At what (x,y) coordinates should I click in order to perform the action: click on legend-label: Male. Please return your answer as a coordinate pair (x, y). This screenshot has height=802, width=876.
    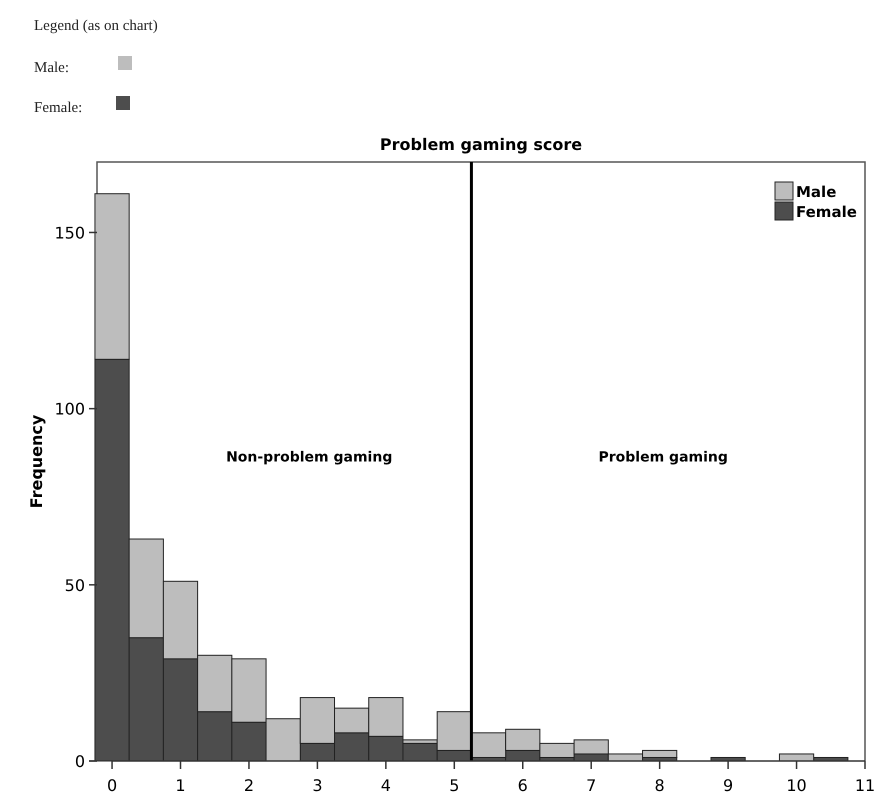
    Looking at the image, I should click on (816, 192).